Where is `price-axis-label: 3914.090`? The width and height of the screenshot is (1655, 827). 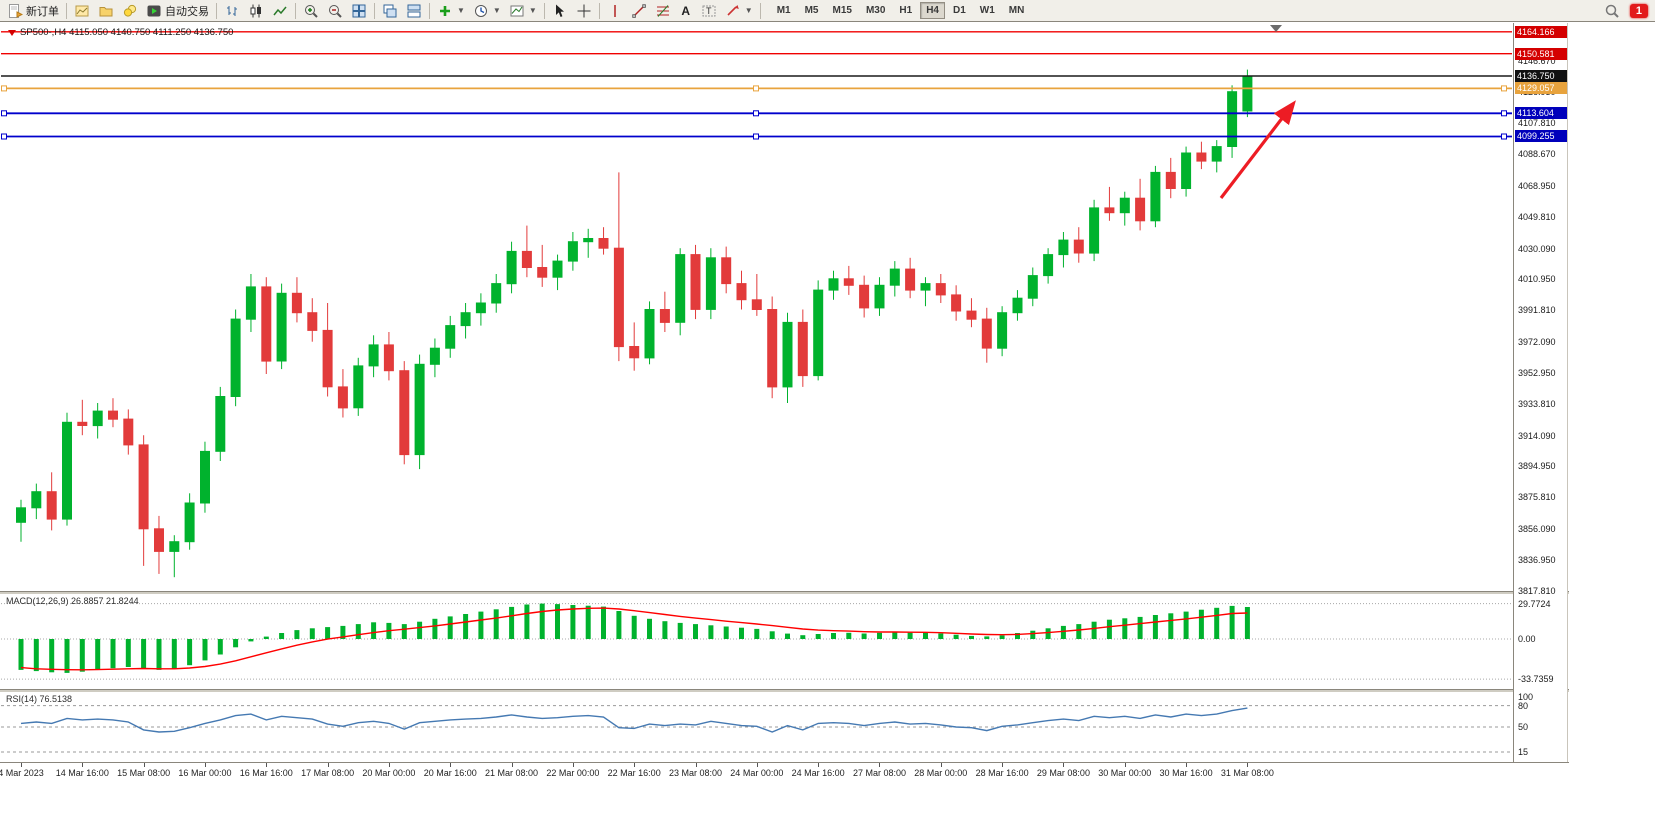
price-axis-label: 3914.090 is located at coordinates (1537, 435).